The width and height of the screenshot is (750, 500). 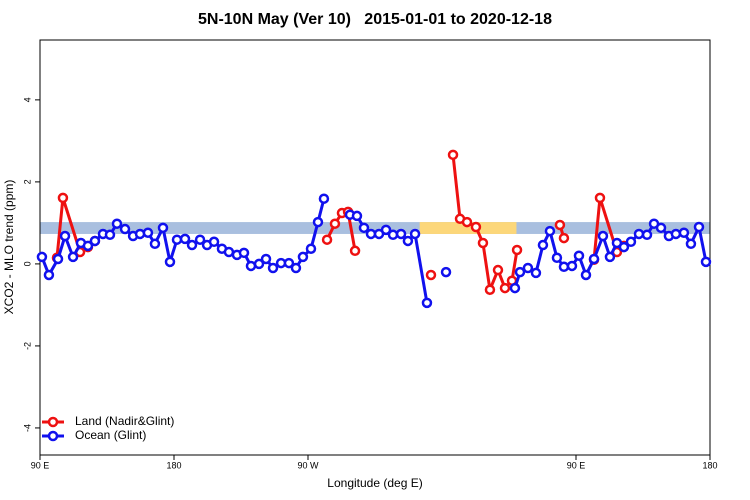 I want to click on y-tick-label: 4, so click(x=27, y=99).